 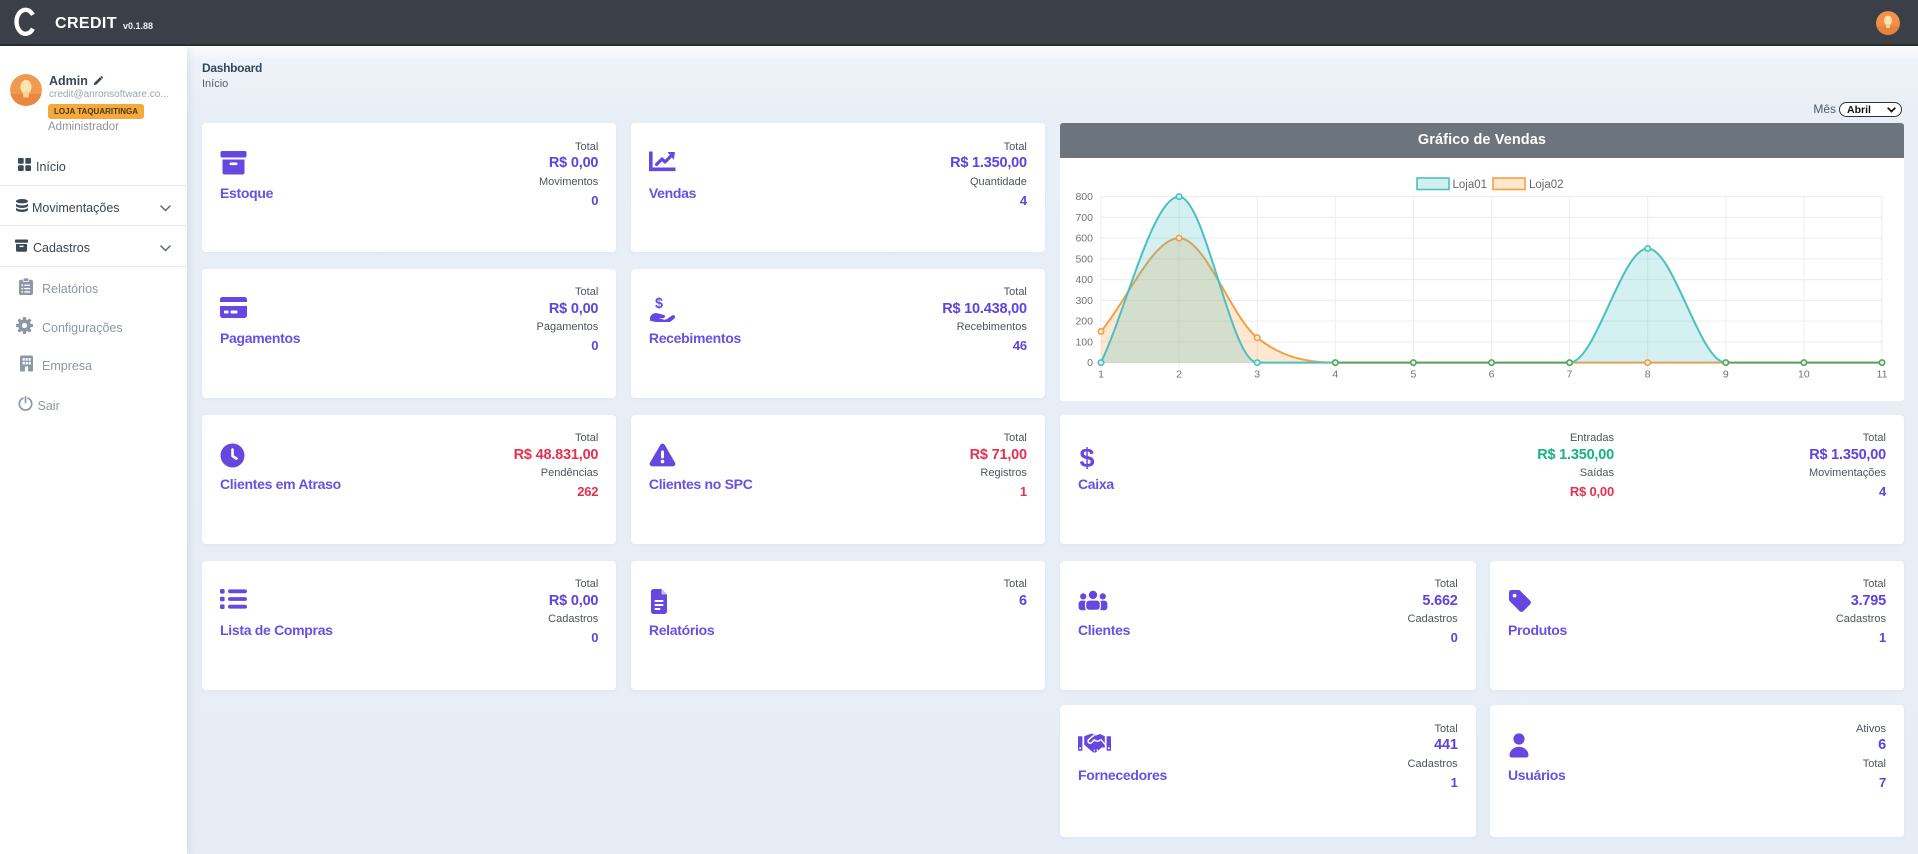 I want to click on svg-text: 0, so click(x=1090, y=363).